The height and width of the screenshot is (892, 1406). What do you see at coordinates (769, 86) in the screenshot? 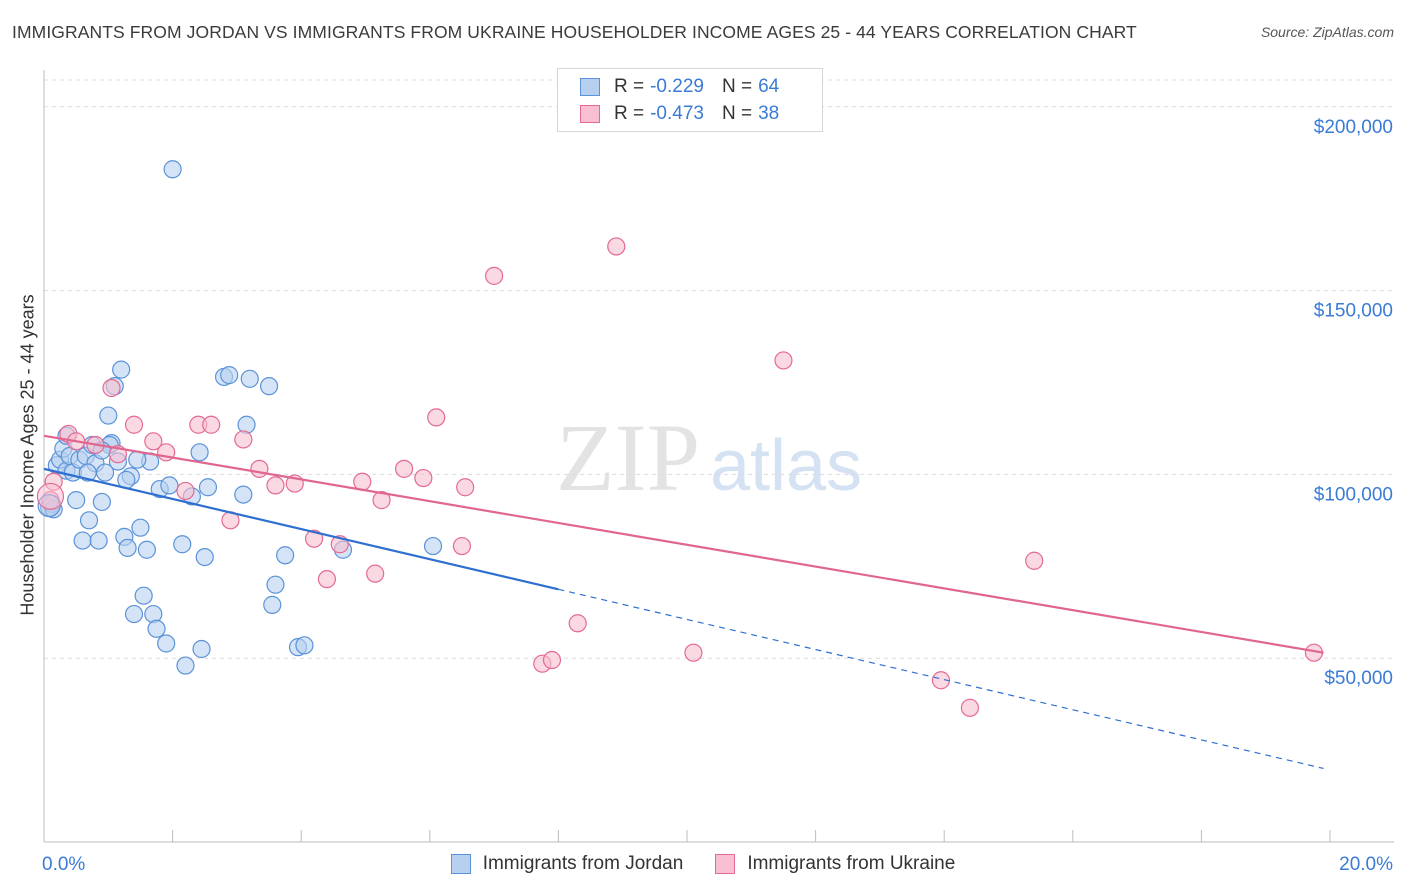
I see `legend-n-value-jordan: 64` at bounding box center [769, 86].